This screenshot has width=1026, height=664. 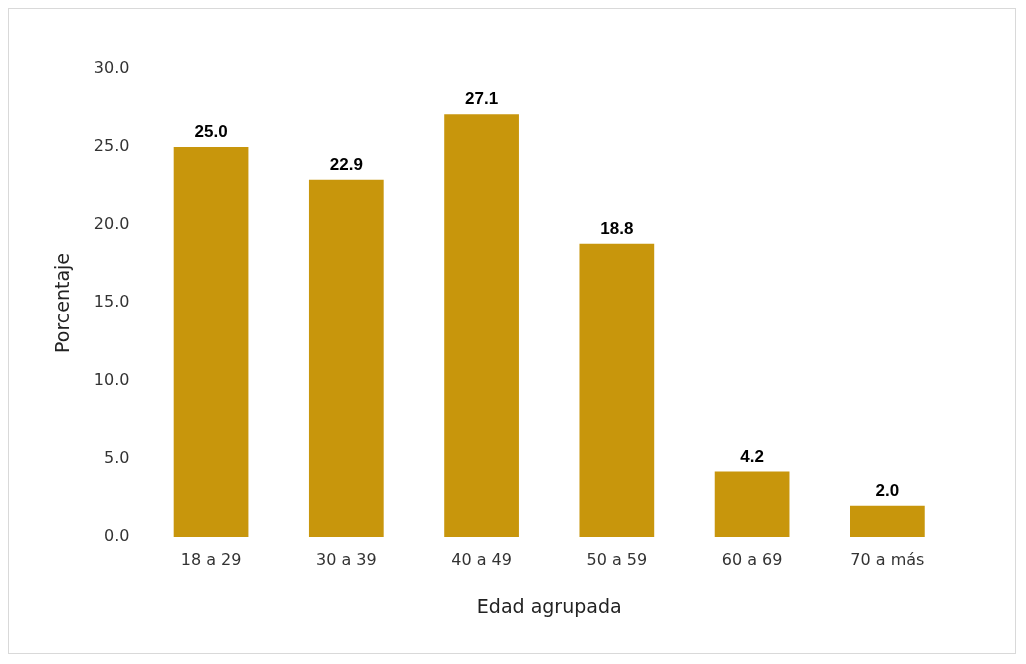 What do you see at coordinates (617, 559) in the screenshot?
I see `x-tick-label: 50 a 59` at bounding box center [617, 559].